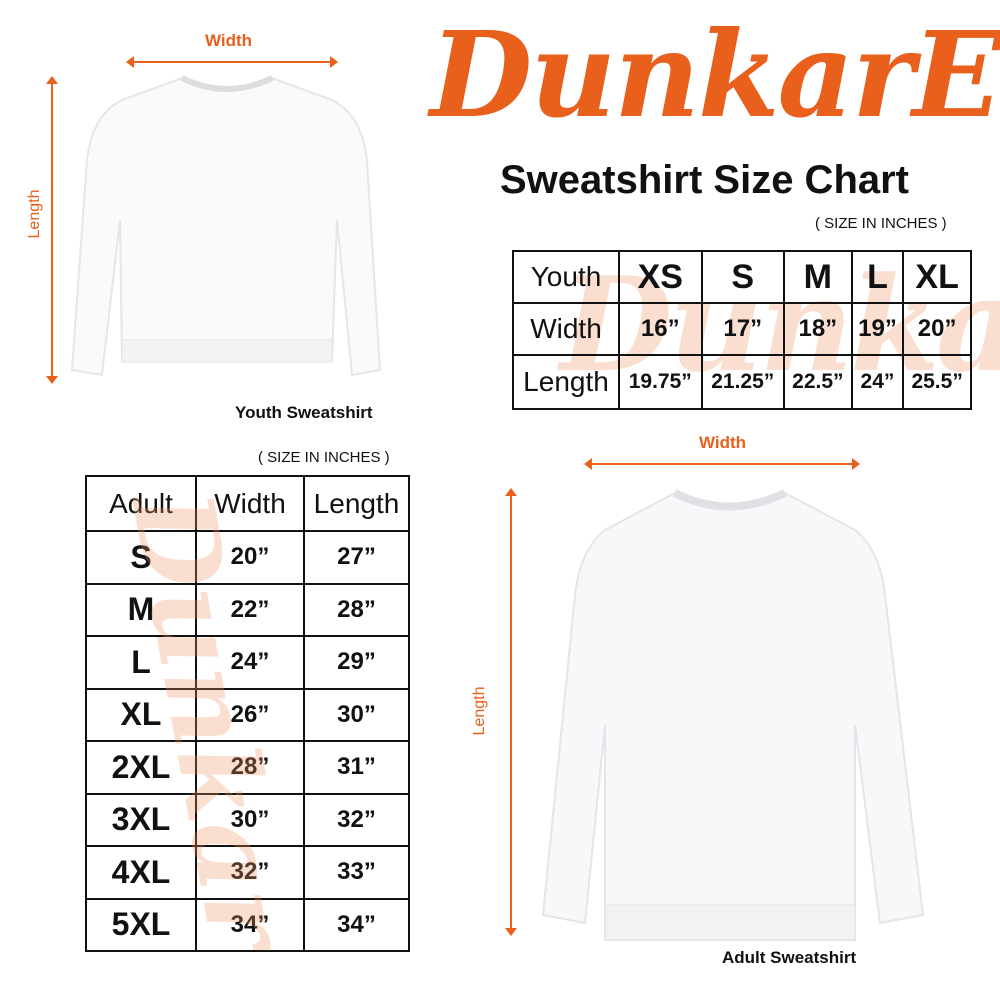 The width and height of the screenshot is (1000, 1000). Describe the element at coordinates (818, 382) in the screenshot. I see `table-cell: 22.5”` at that location.